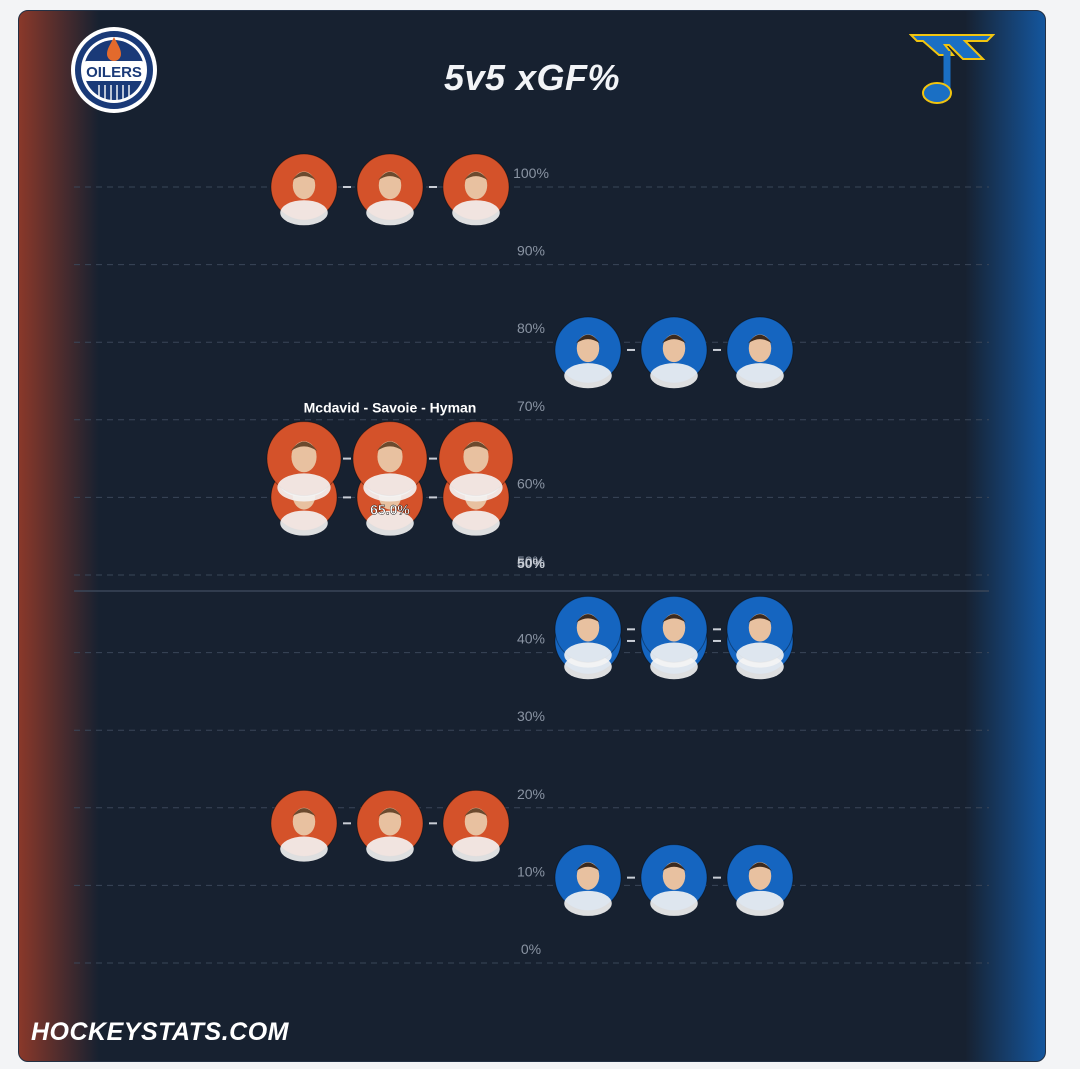 The height and width of the screenshot is (1069, 1080). I want to click on midline-label: 50%, so click(531, 563).